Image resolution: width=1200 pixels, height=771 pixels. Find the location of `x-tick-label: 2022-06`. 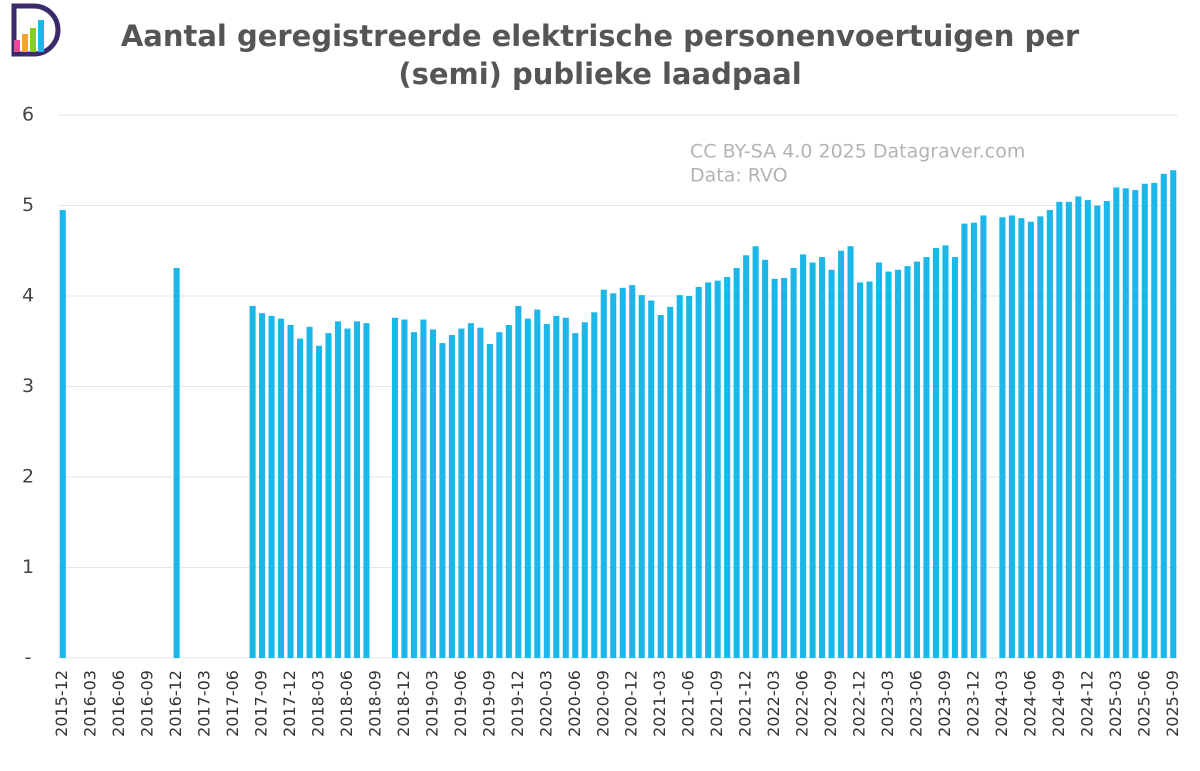

x-tick-label: 2022-06 is located at coordinates (802, 703).